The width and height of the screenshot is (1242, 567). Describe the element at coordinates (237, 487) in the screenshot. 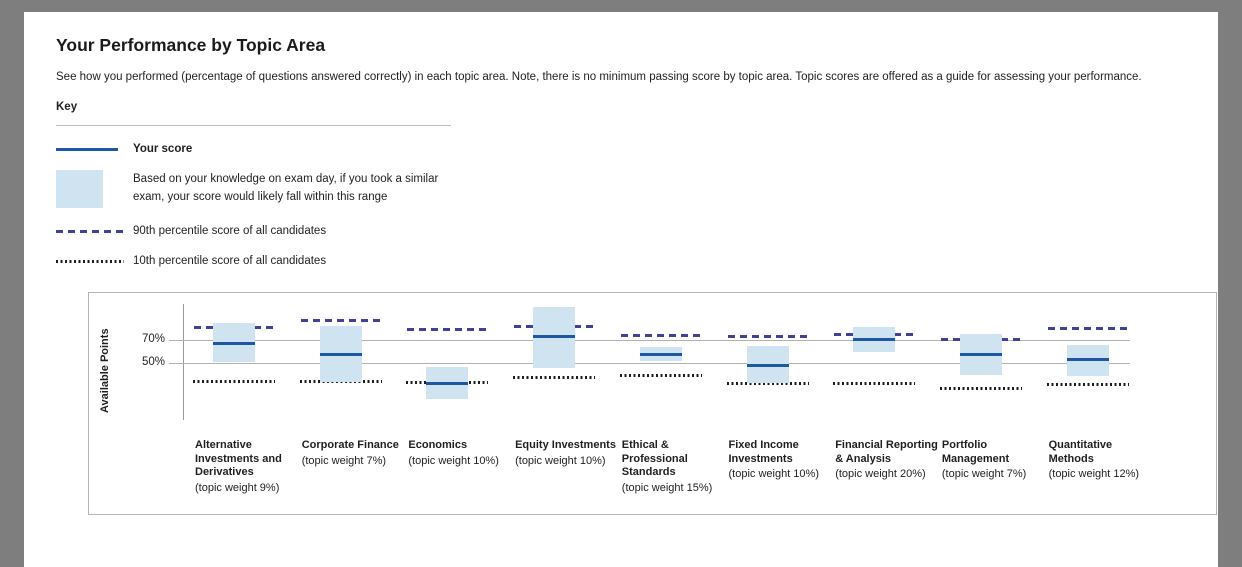

I see `topic-weight: (topic weight 9%)` at that location.